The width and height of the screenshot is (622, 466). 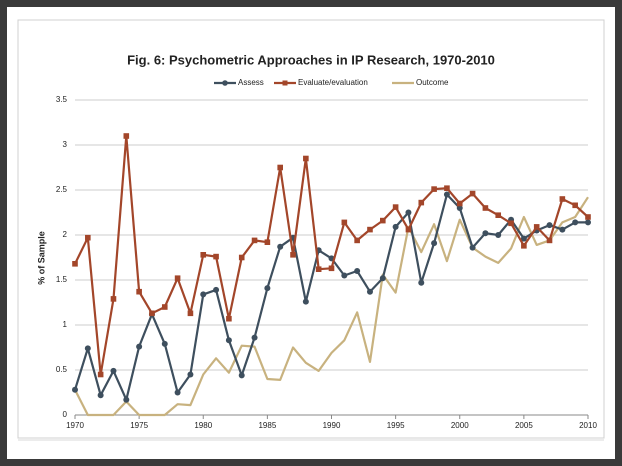 What do you see at coordinates (62, 99) in the screenshot?
I see `y-tick-label: 3.5` at bounding box center [62, 99].